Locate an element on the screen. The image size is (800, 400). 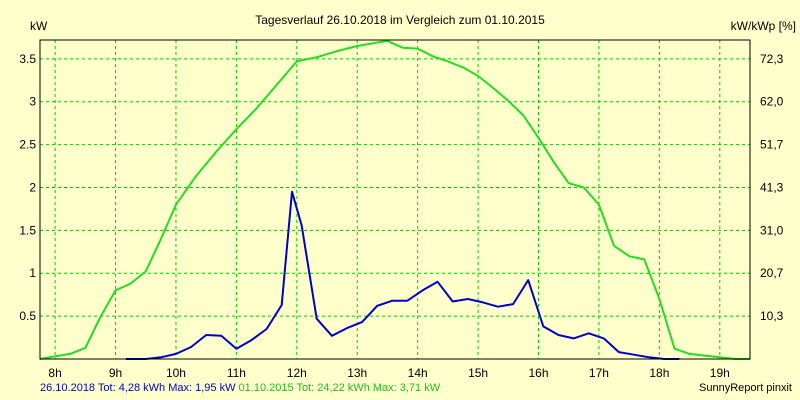
y-tick-label-right: 51,7 is located at coordinates (772, 145).